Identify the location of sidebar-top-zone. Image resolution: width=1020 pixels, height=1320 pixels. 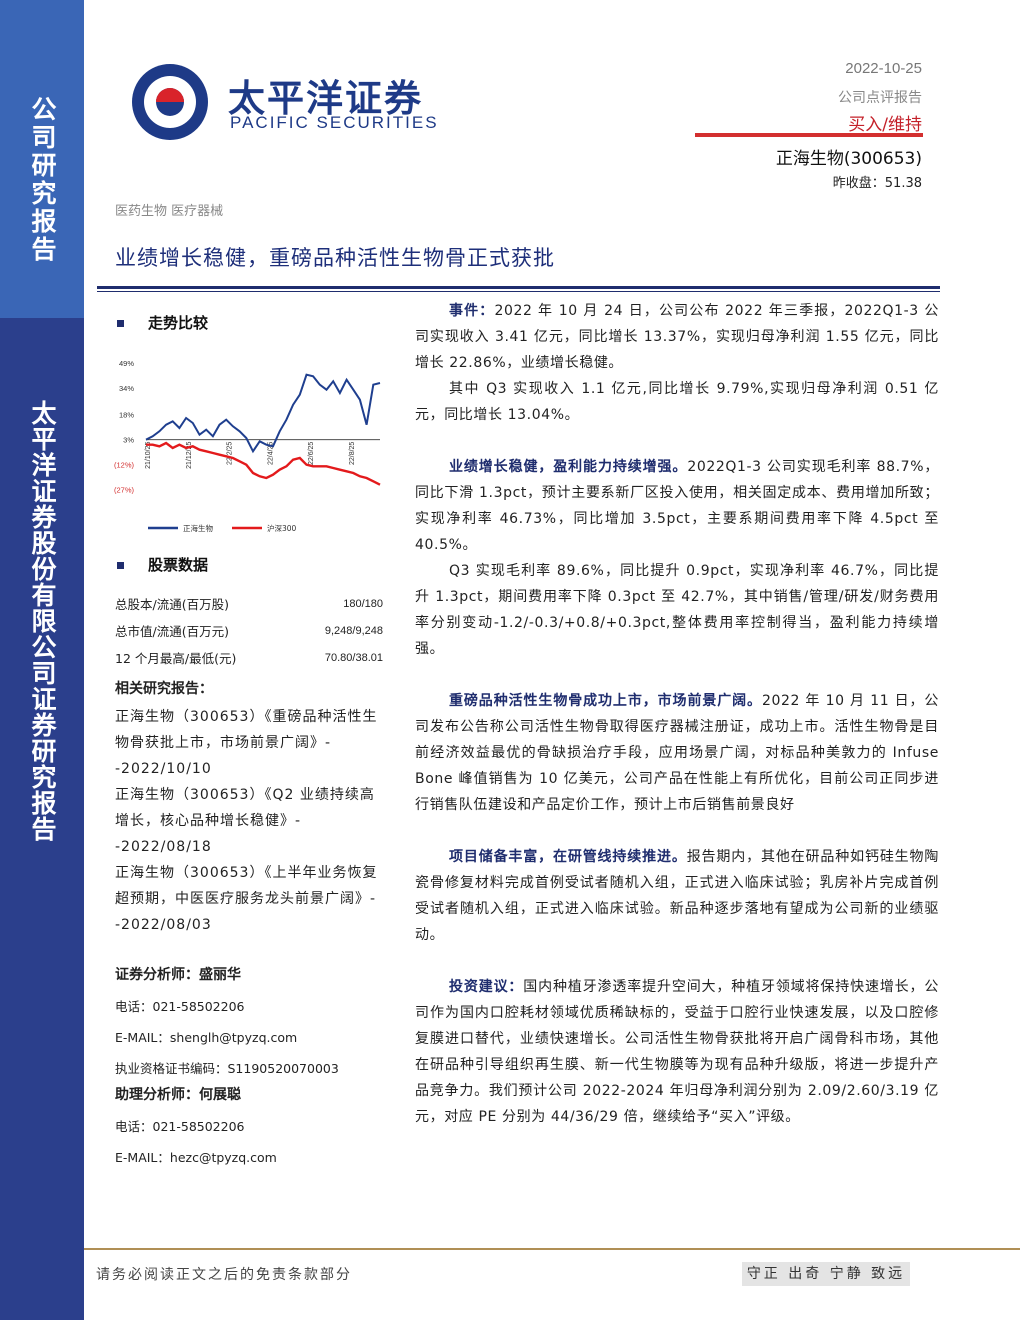
(42, 159).